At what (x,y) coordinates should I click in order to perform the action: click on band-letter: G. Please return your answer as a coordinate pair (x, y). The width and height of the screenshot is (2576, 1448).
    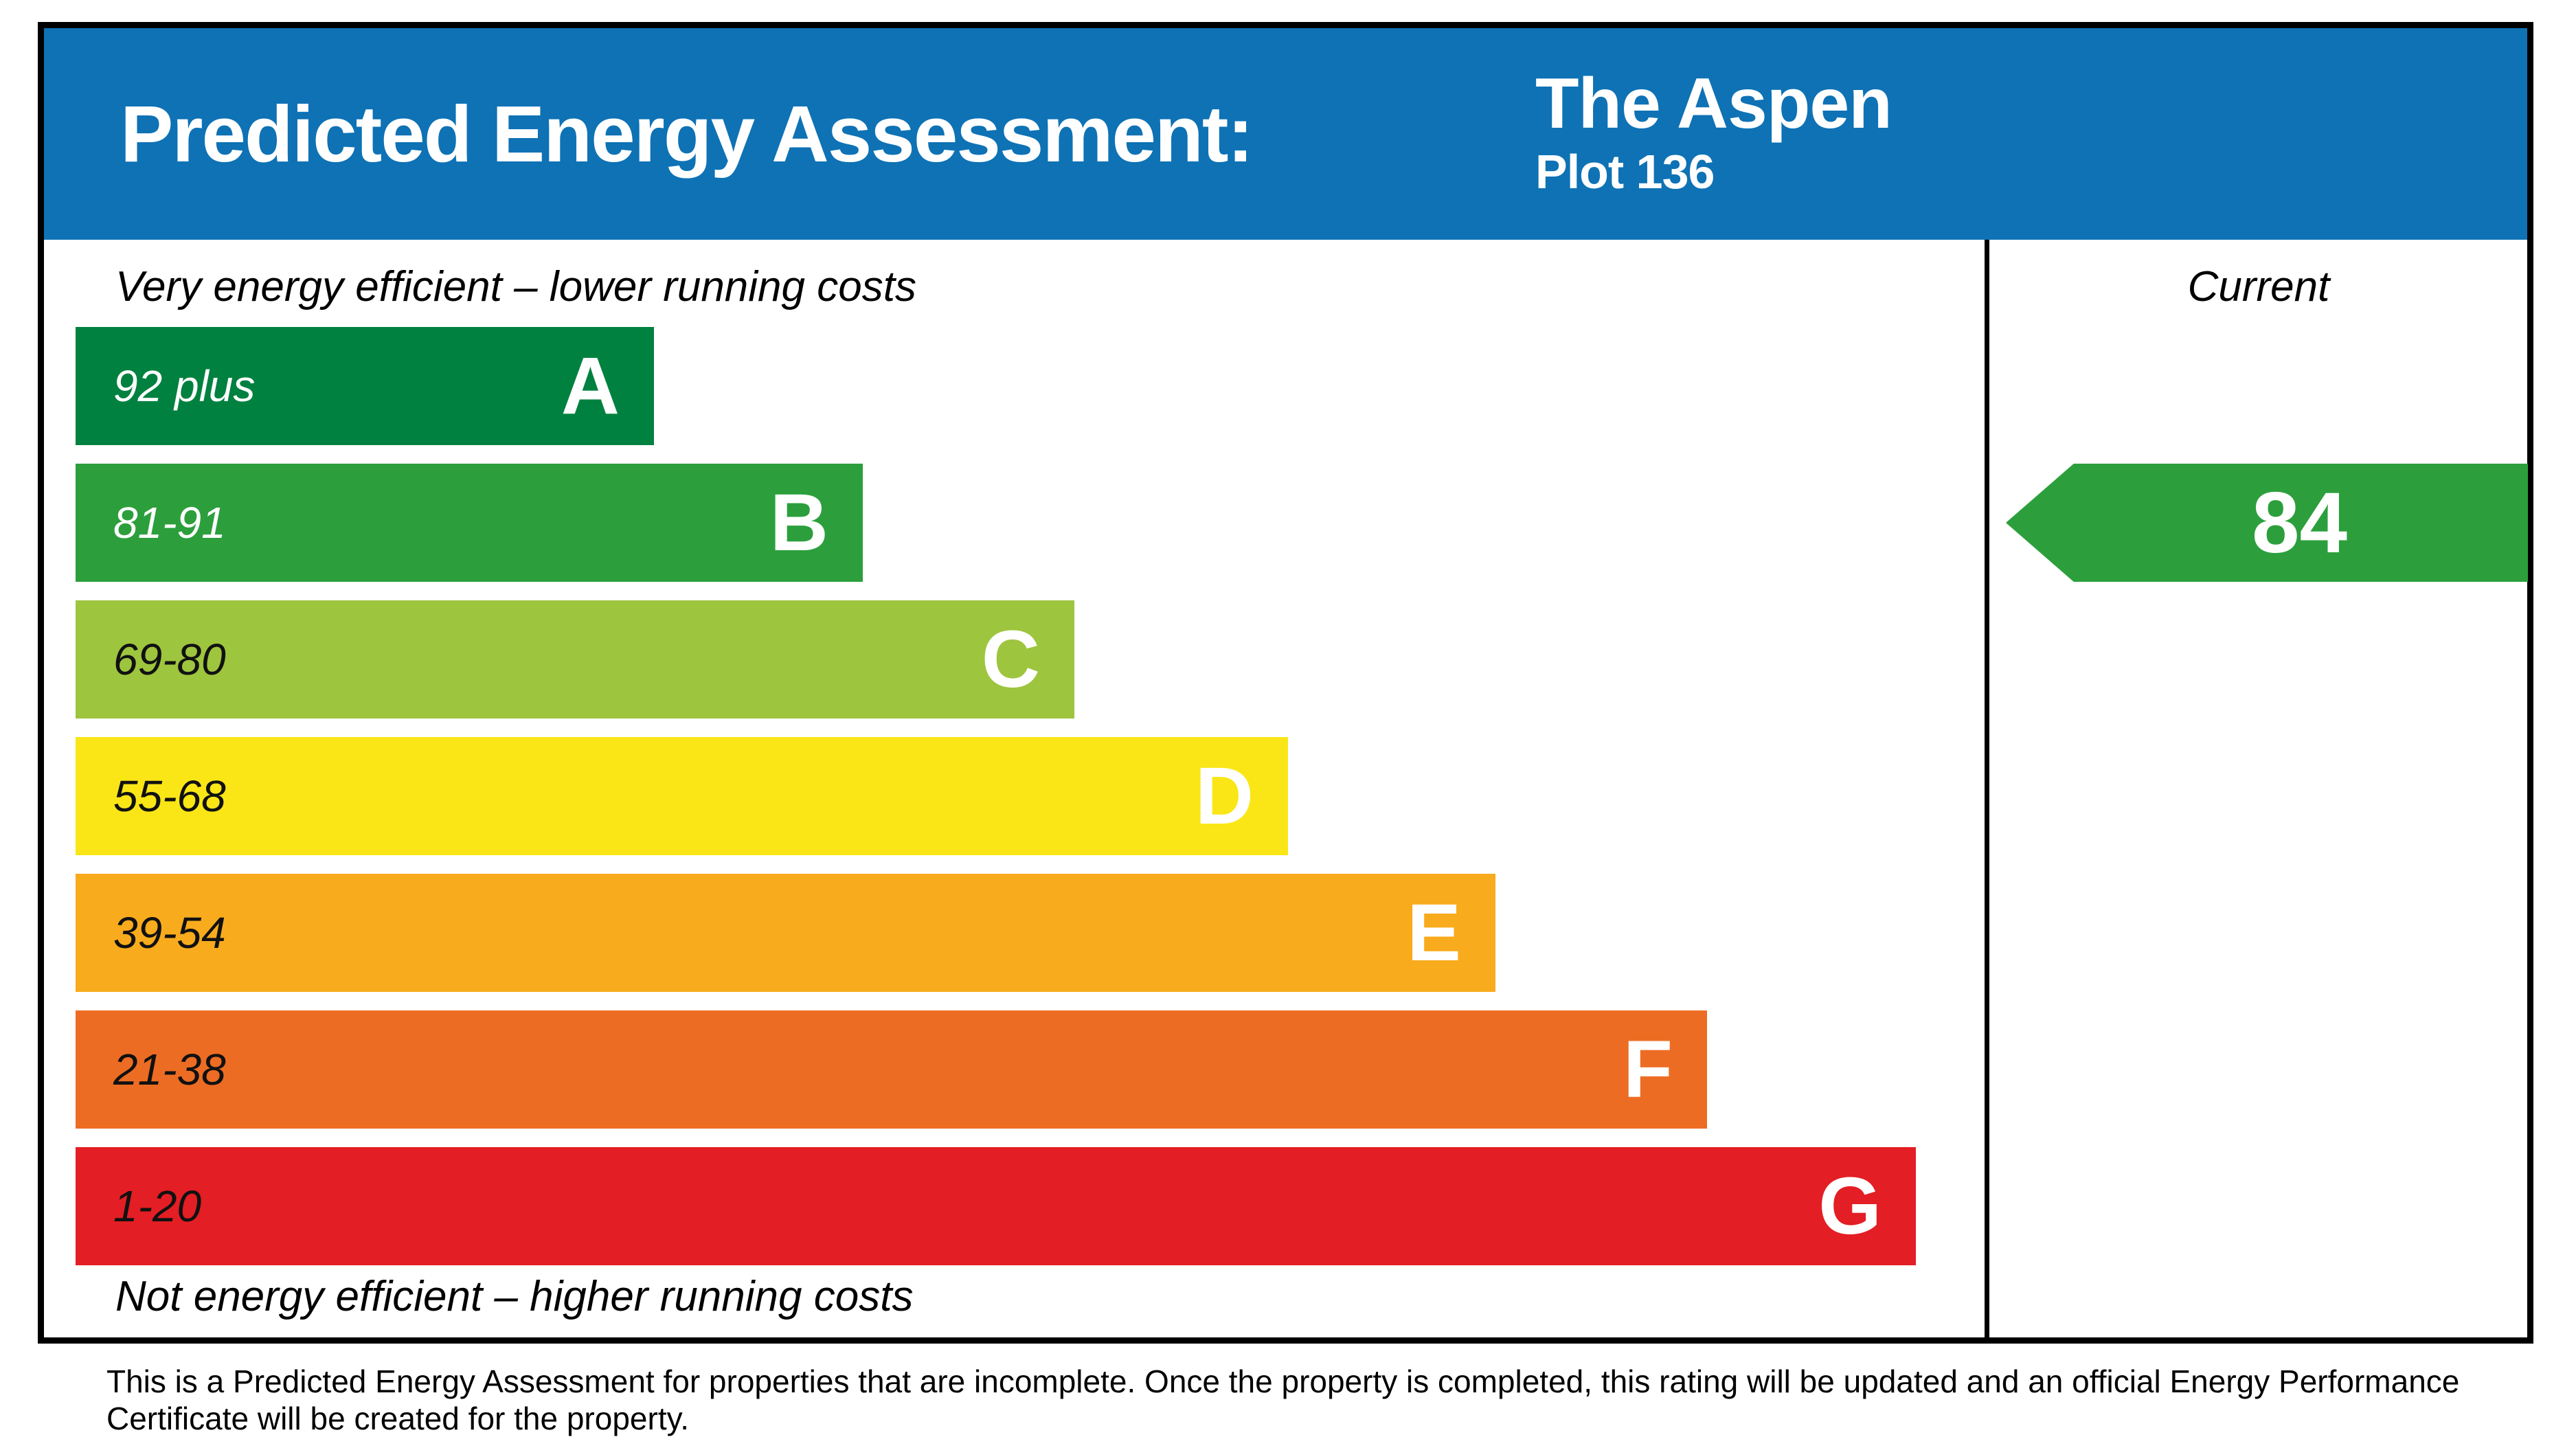
    Looking at the image, I should click on (1850, 1206).